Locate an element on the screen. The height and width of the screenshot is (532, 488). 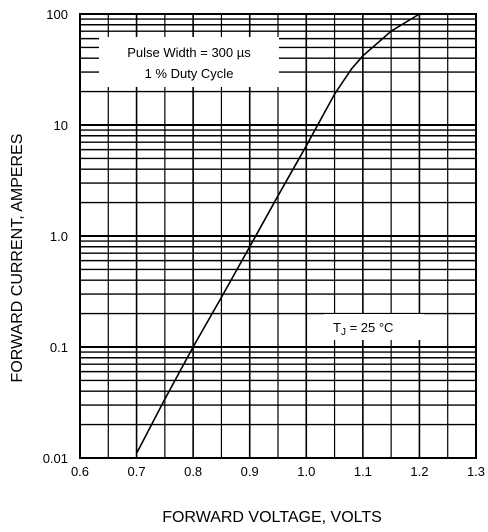
y-tick-label: 0.01 is located at coordinates (55, 458).